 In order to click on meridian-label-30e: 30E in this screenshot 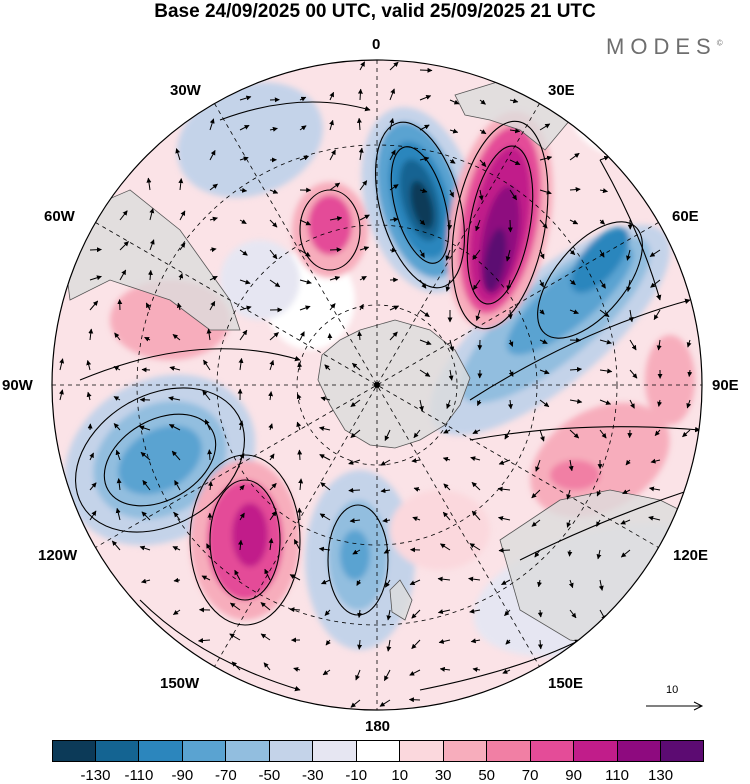, I will do `click(561, 90)`.